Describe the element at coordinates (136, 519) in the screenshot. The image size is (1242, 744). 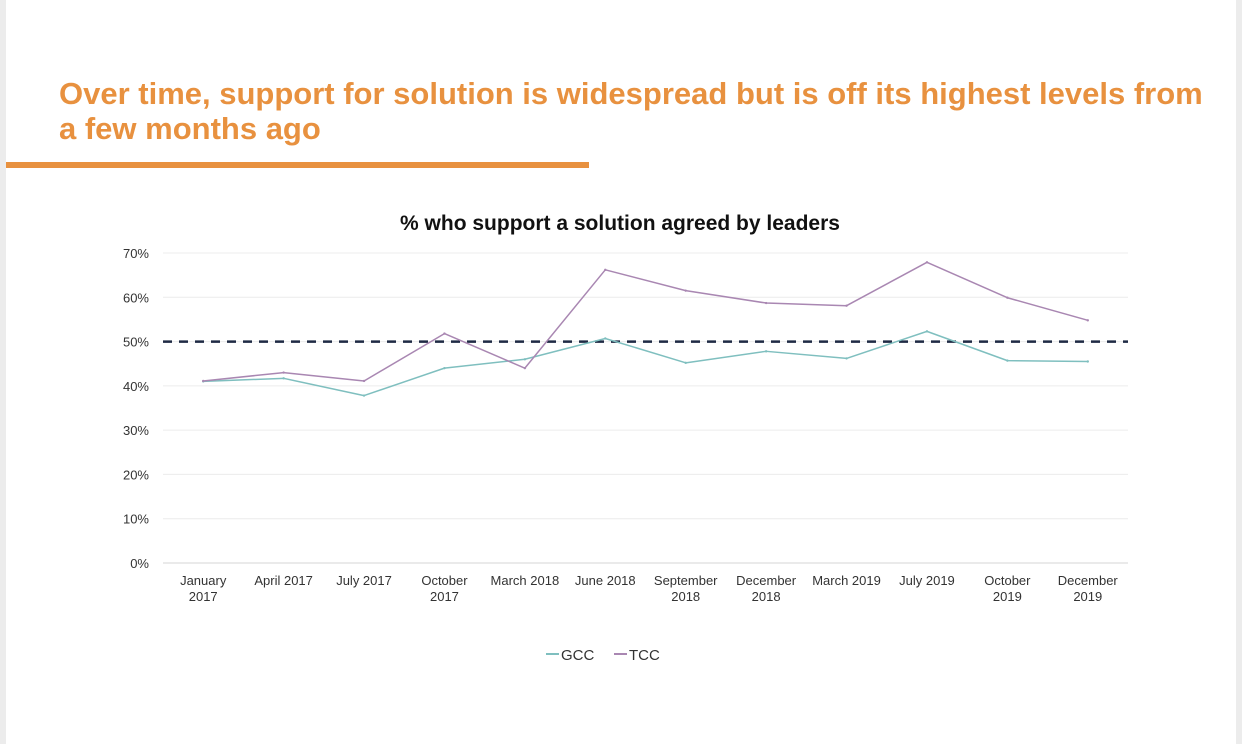
I see `y-tick-label: 10%` at that location.